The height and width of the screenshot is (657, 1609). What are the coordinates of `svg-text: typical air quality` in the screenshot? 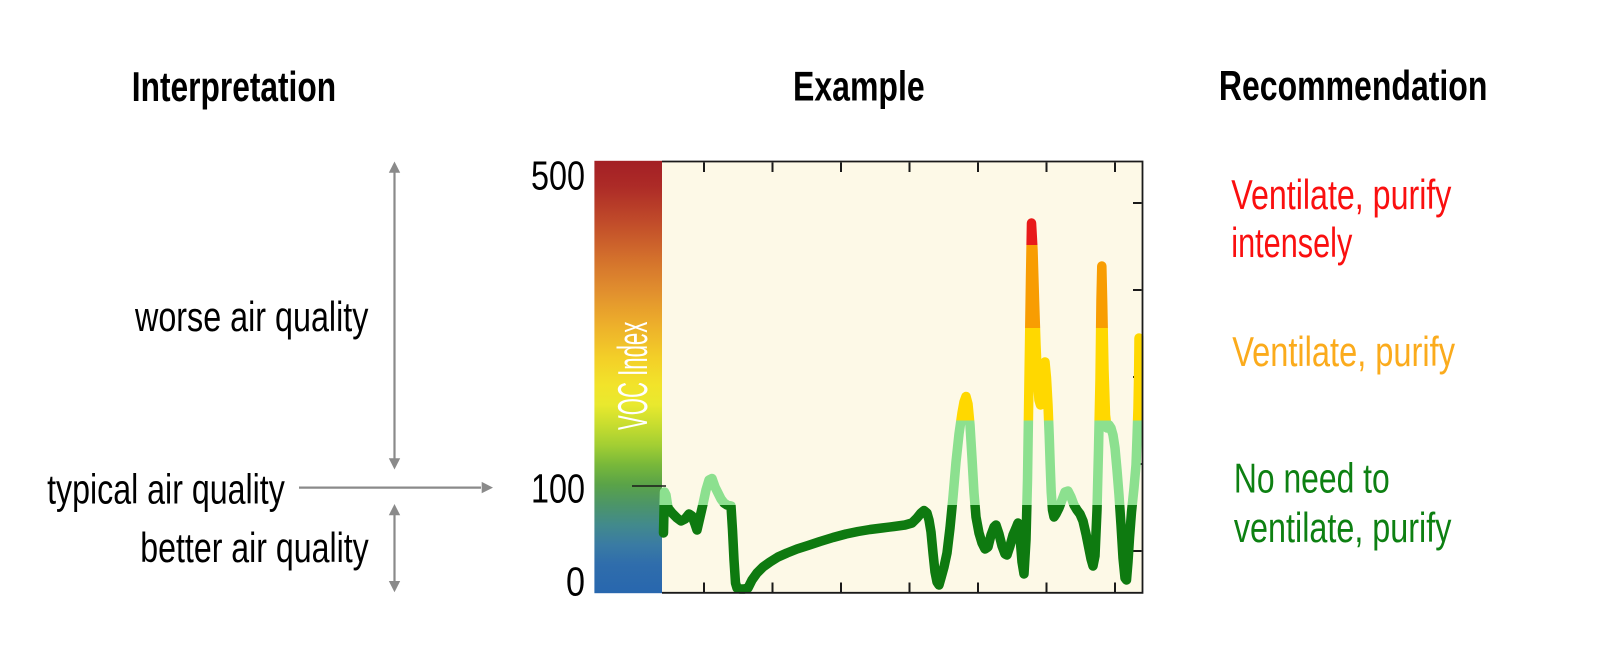 It's located at (166, 489).